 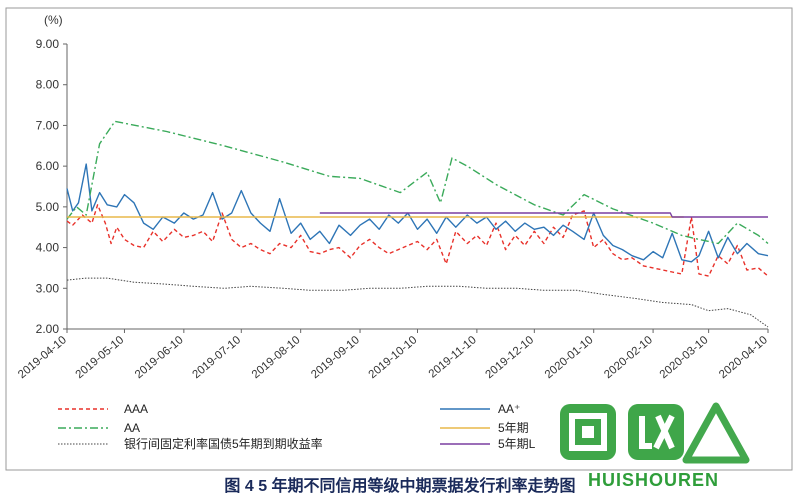 What do you see at coordinates (48, 166) in the screenshot?
I see `y-tick-label: 6.00` at bounding box center [48, 166].